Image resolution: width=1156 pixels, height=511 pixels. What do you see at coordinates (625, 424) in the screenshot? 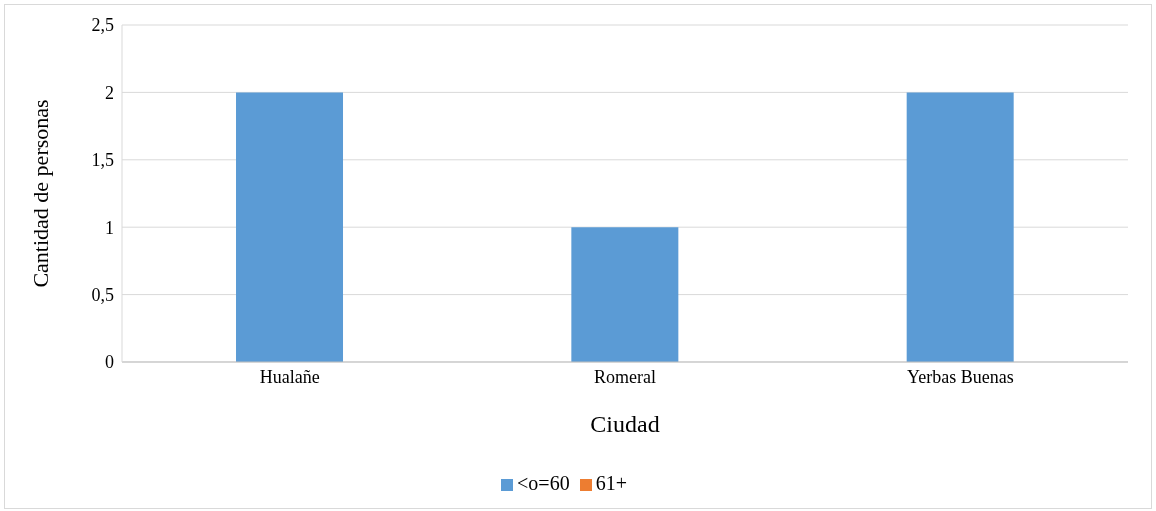
I see `x-axis-title: Ciudad` at bounding box center [625, 424].